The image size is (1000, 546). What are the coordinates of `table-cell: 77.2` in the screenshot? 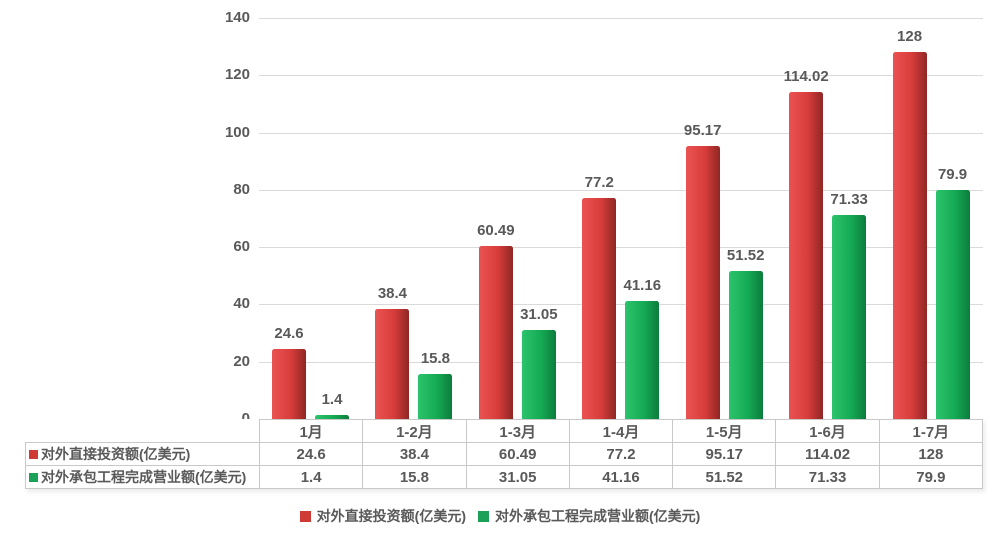 It's located at (621, 454).